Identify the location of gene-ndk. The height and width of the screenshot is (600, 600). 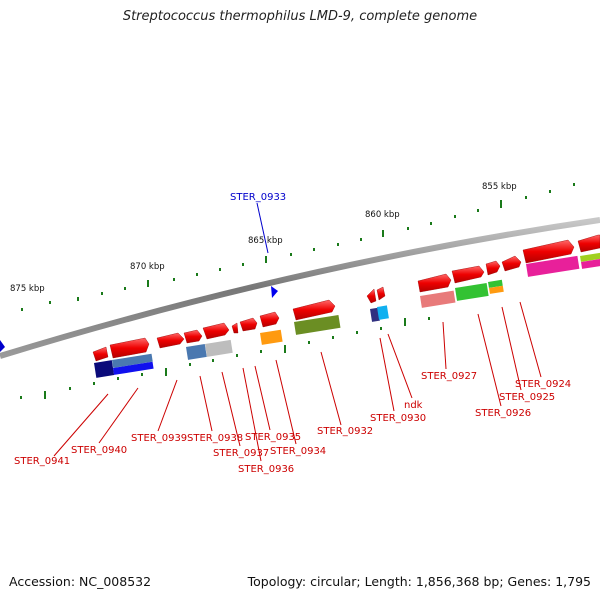
(381, 293).